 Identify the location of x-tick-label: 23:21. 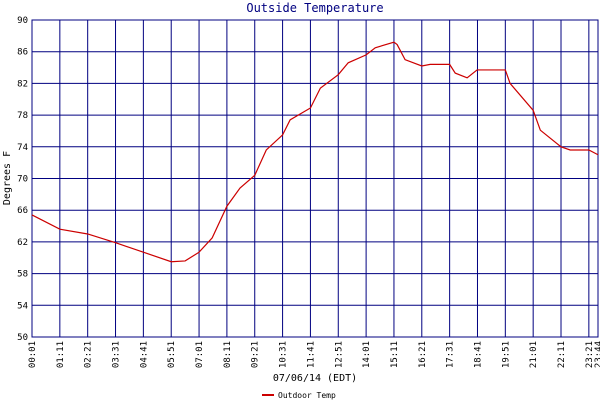
(590, 354).